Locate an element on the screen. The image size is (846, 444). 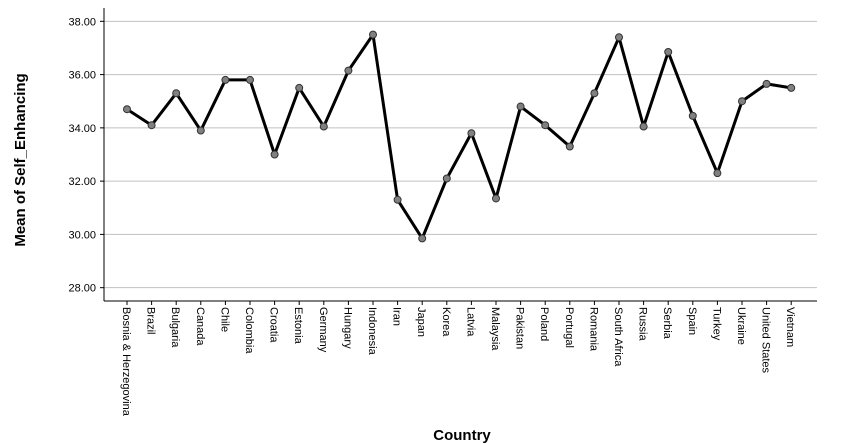
x-tick-label: Estonia is located at coordinates (298, 326).